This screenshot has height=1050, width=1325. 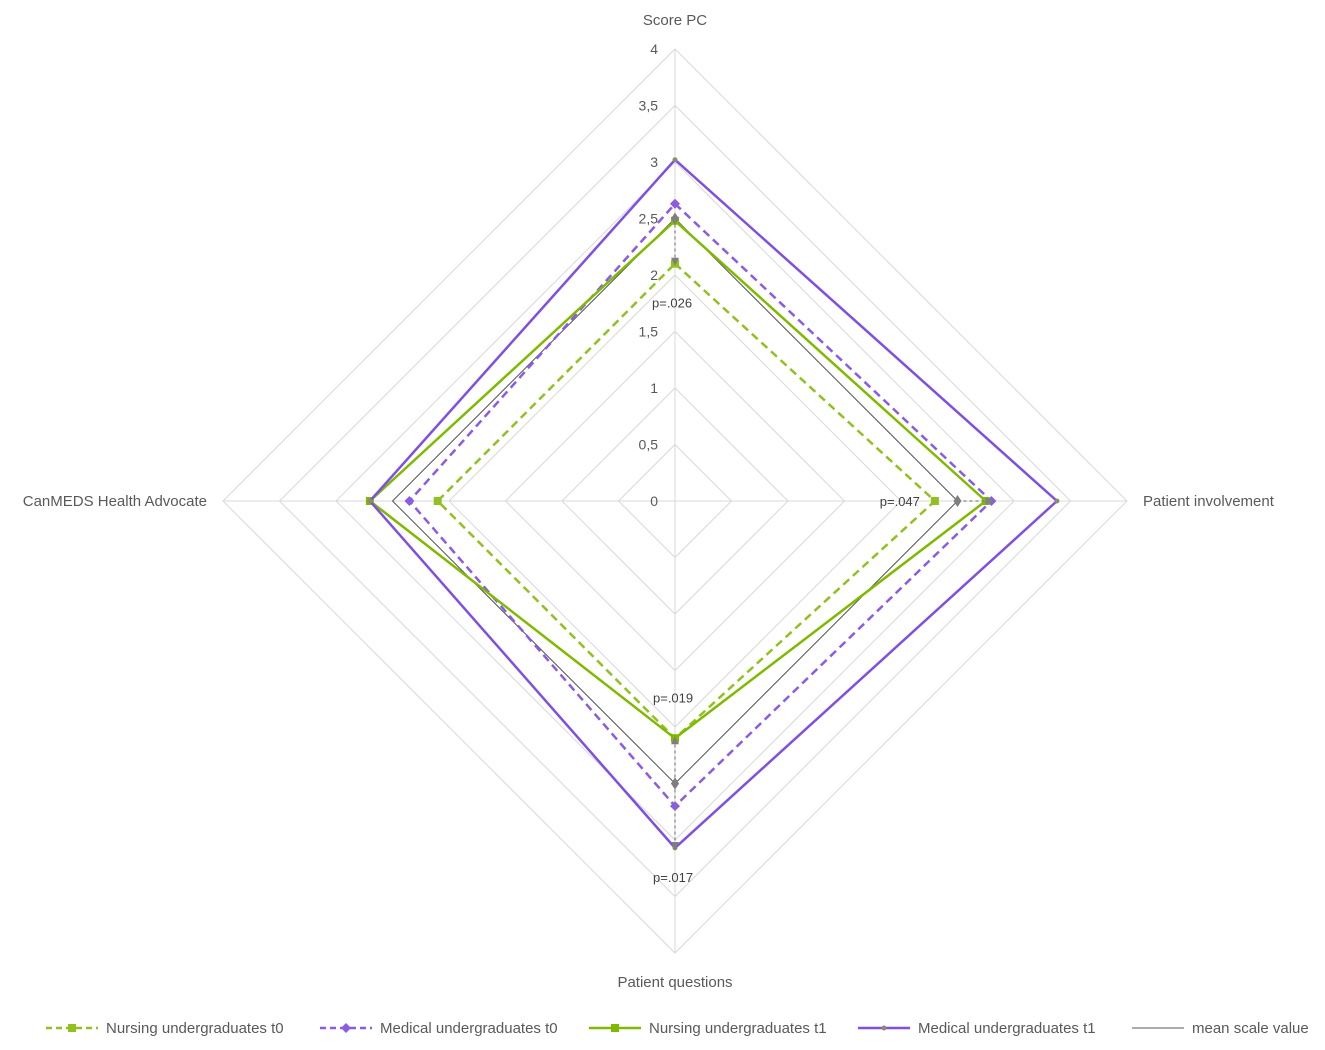 I want to click on legend-item-nursing-undergraduates-t1: Nursing undergraduates t1, so click(x=707, y=1028).